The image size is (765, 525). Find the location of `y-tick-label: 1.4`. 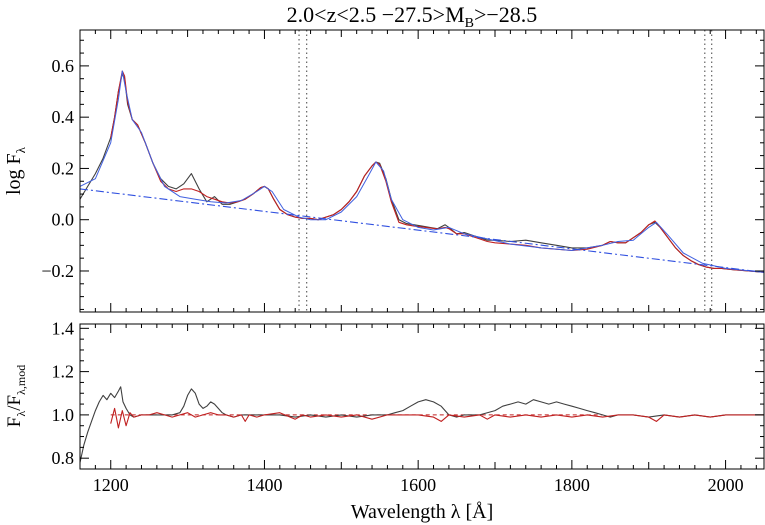

y-tick-label: 1.4 is located at coordinates (63, 328).